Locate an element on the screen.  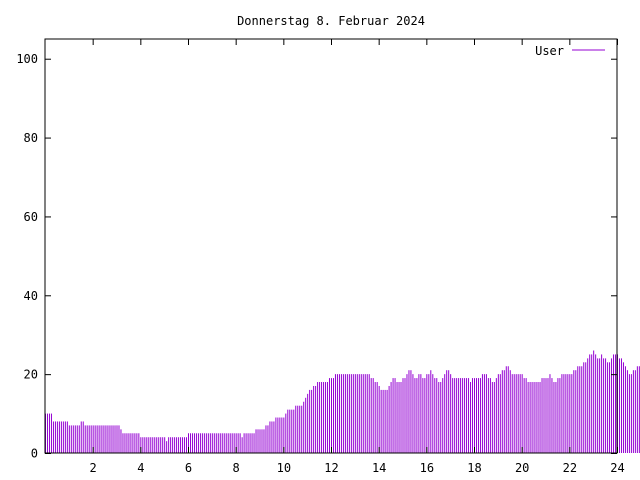
y-tick-label: 0 is located at coordinates (34, 454).